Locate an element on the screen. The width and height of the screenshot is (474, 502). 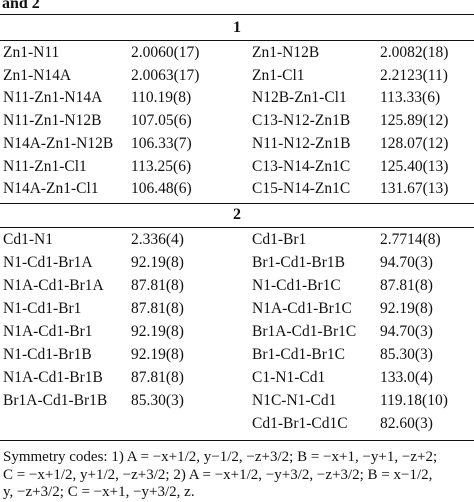
bond-label-left: N11-Zn1-Cl1 is located at coordinates (45, 166).